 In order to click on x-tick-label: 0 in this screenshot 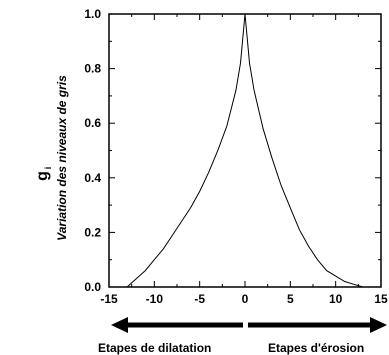, I will do `click(245, 299)`.